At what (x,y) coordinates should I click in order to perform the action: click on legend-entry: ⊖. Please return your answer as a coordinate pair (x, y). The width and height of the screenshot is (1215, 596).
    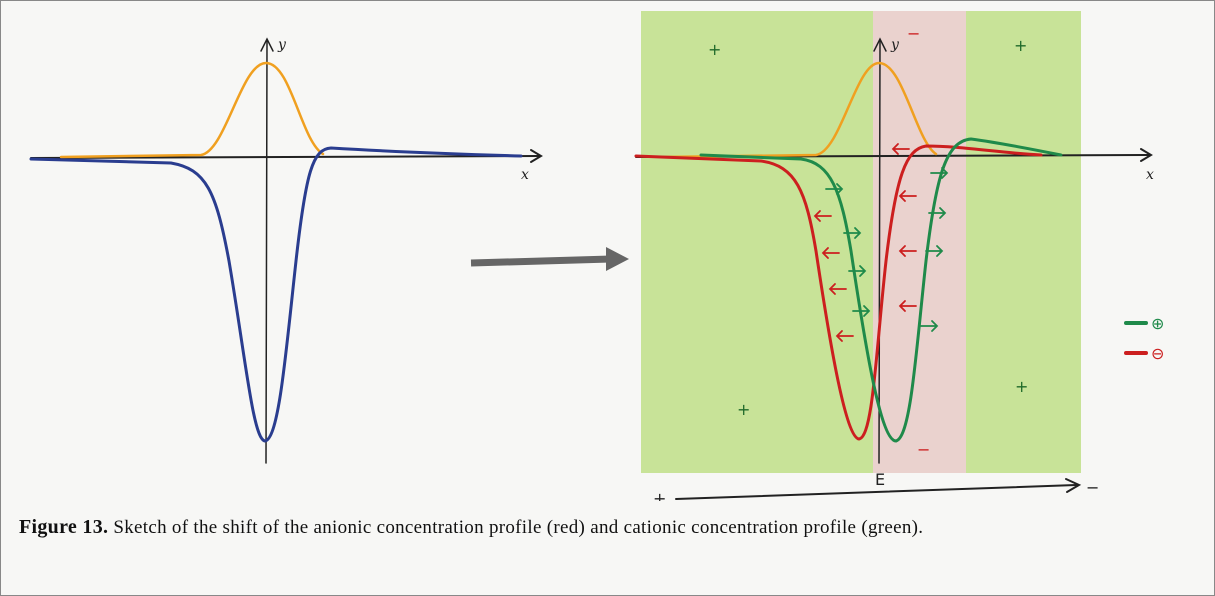
    Looking at the image, I should click on (1157, 353).